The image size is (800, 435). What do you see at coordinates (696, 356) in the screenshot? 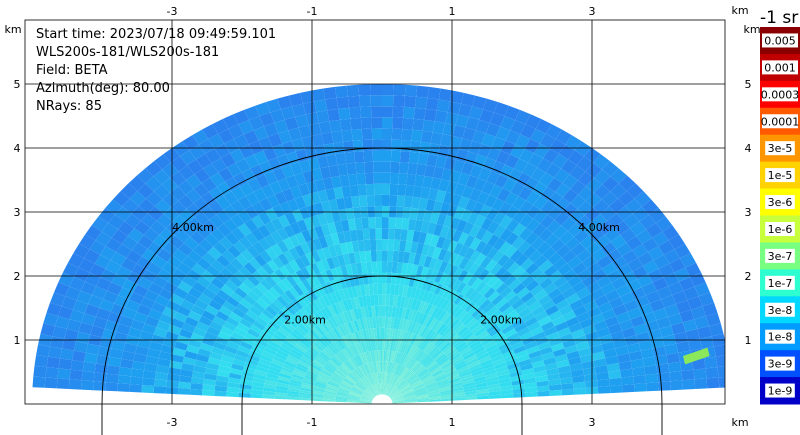
I see `beta-hotspot` at bounding box center [696, 356].